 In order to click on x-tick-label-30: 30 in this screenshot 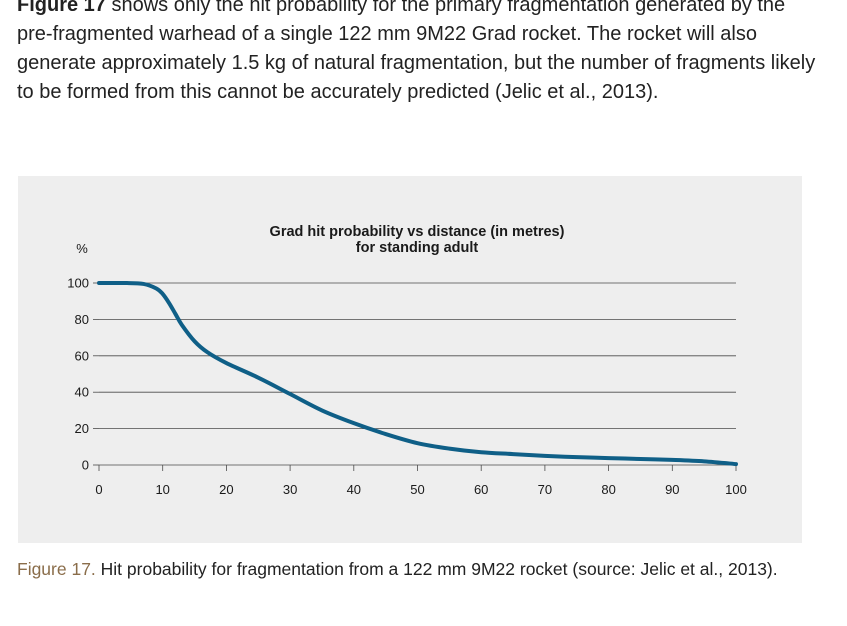, I will do `click(290, 489)`.